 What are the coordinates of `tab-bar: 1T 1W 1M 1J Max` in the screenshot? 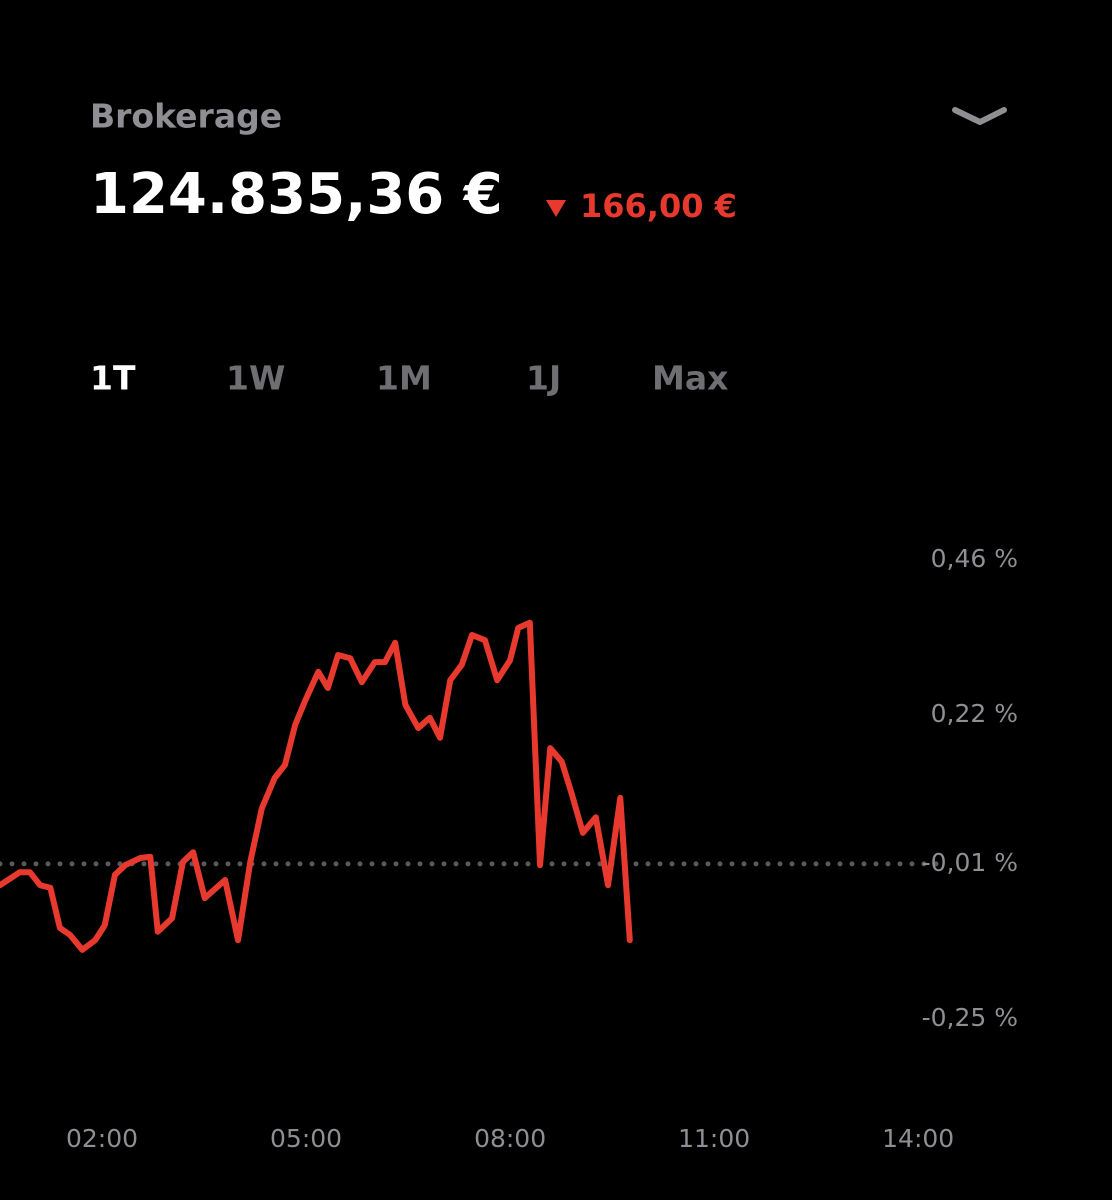 It's located at (409, 378).